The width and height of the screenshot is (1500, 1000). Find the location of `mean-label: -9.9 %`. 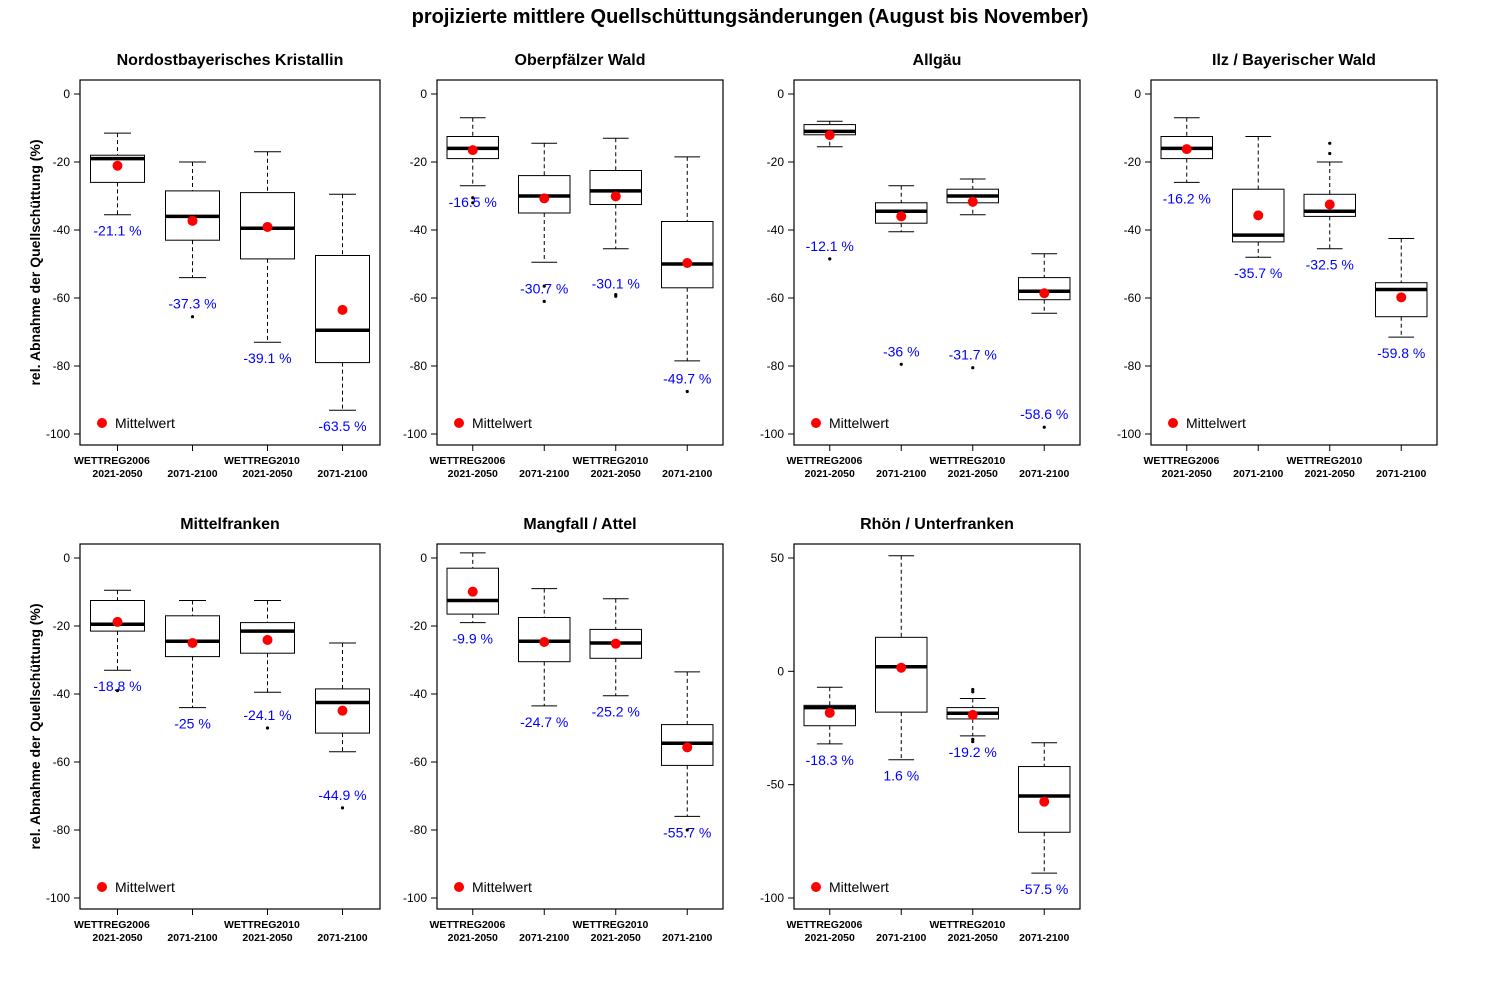

mean-label: -9.9 % is located at coordinates (473, 639).